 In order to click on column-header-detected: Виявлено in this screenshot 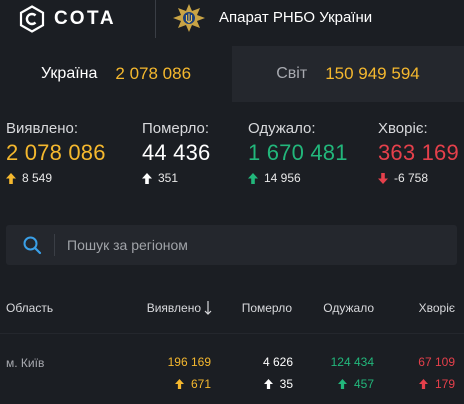, I will do `click(179, 308)`.